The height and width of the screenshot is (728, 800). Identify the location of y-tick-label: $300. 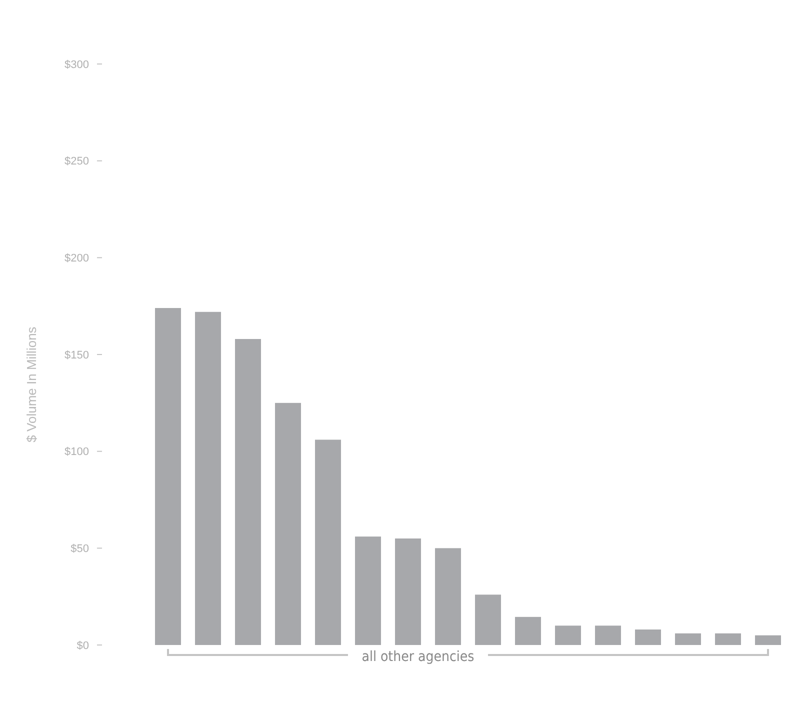
(76, 64).